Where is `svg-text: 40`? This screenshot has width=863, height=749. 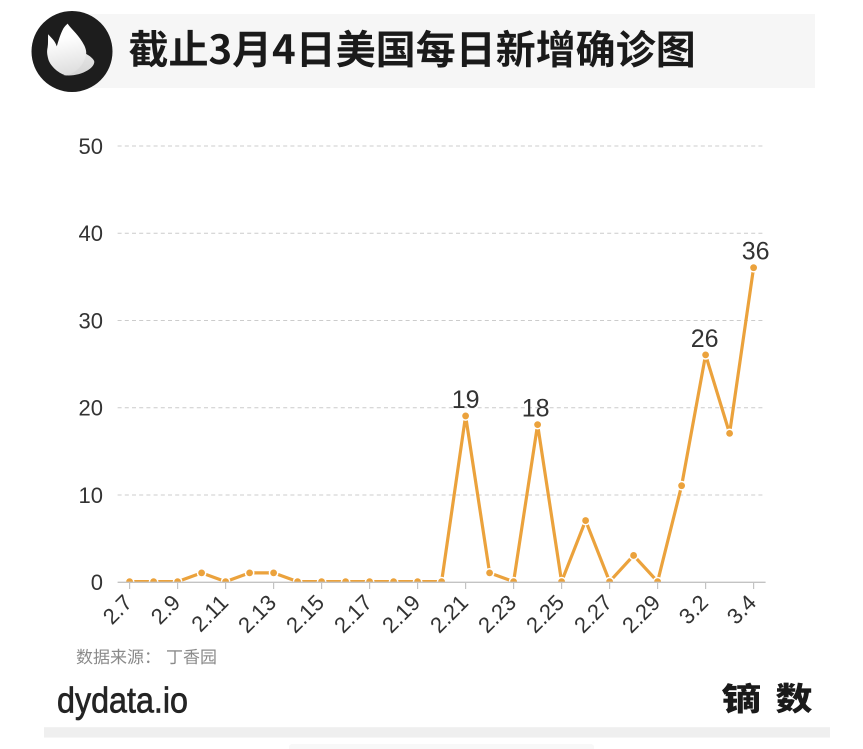
svg-text: 40 is located at coordinates (91, 233).